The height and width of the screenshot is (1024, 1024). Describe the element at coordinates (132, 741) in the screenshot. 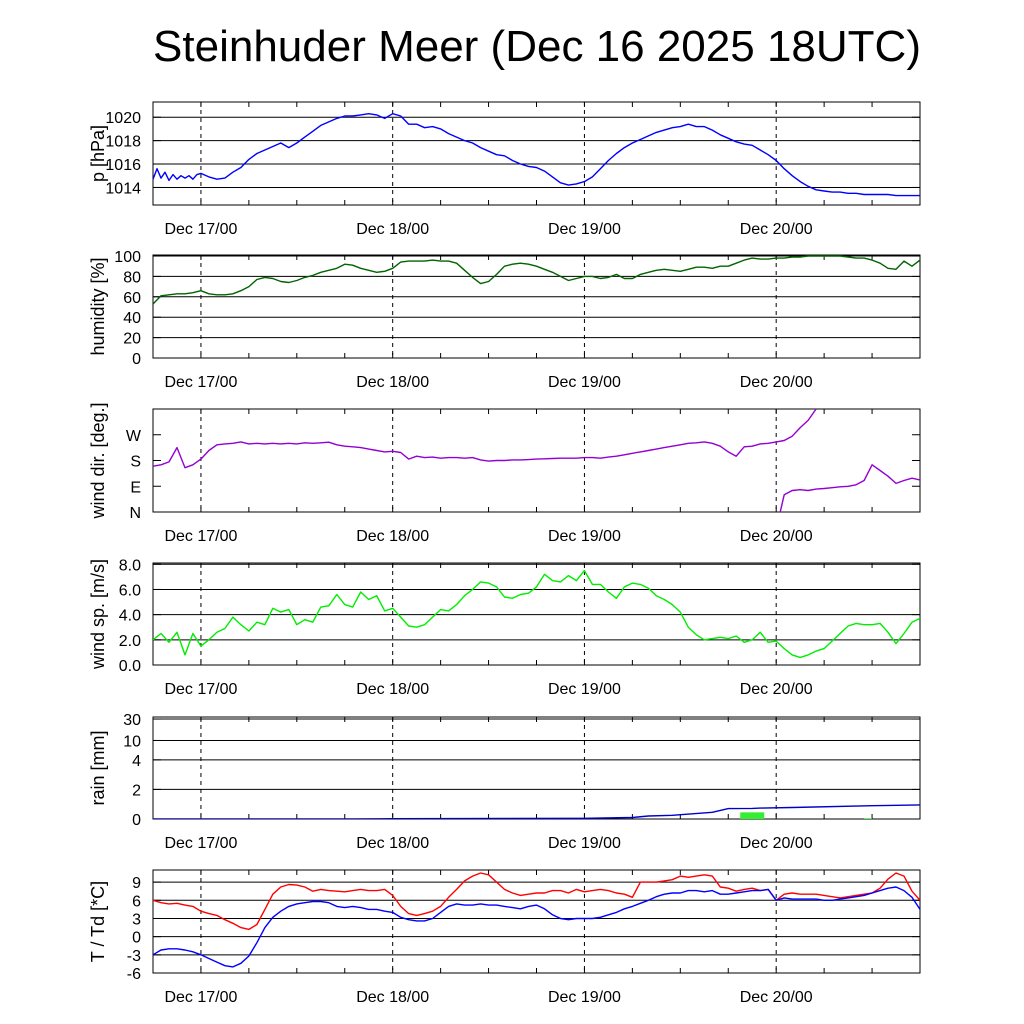

I see `y-tick-label: 10` at that location.